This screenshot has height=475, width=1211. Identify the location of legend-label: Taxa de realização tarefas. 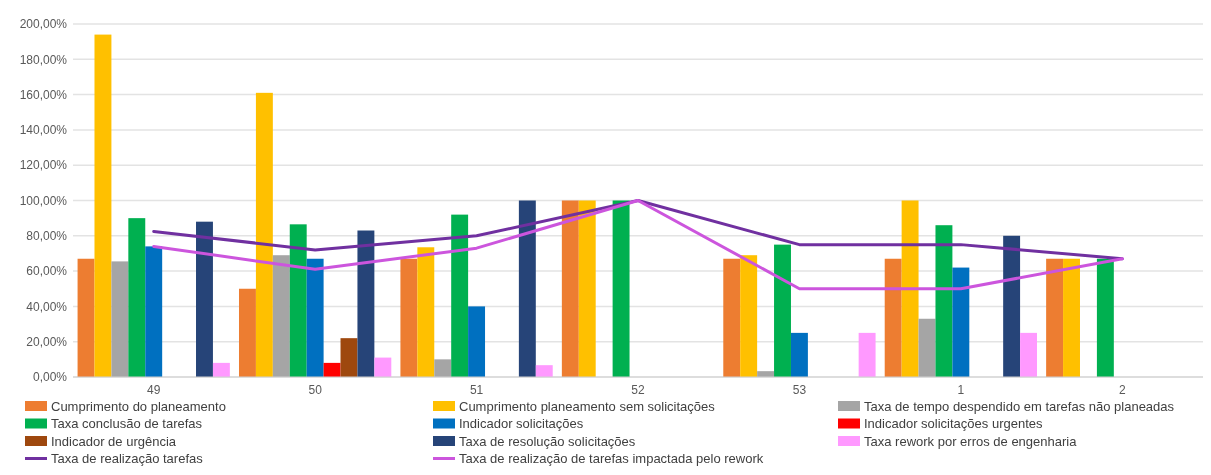
(127, 459).